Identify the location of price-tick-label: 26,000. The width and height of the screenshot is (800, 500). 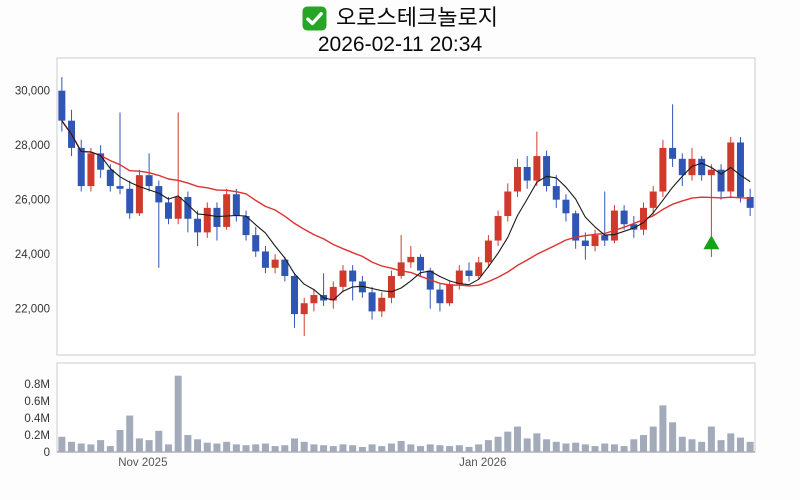
(32, 201).